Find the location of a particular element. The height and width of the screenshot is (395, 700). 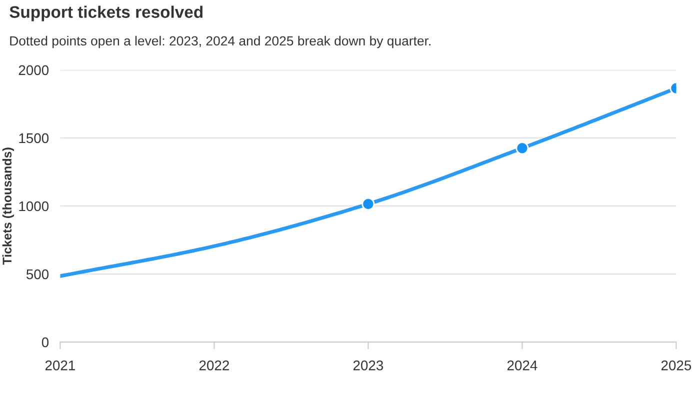

x-tick-label: 2024 is located at coordinates (522, 365).